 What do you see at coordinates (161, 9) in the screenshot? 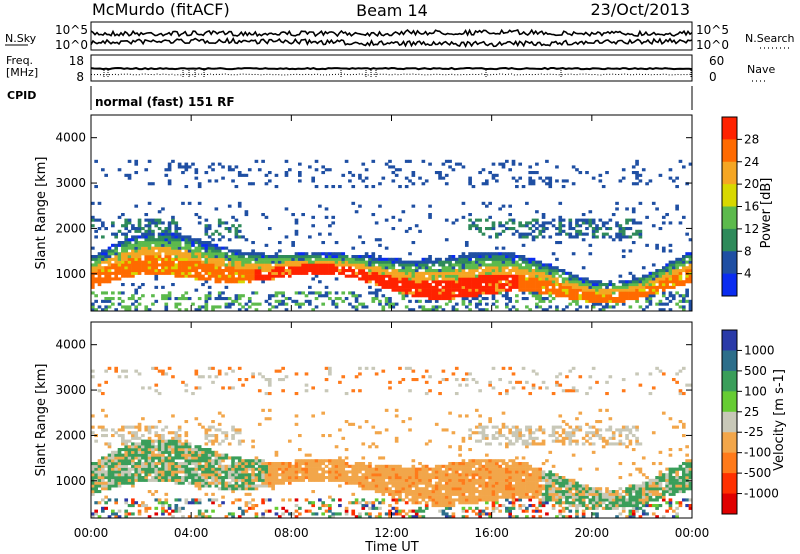
I see `radar-title: McMurdo (fitACF)` at bounding box center [161, 9].